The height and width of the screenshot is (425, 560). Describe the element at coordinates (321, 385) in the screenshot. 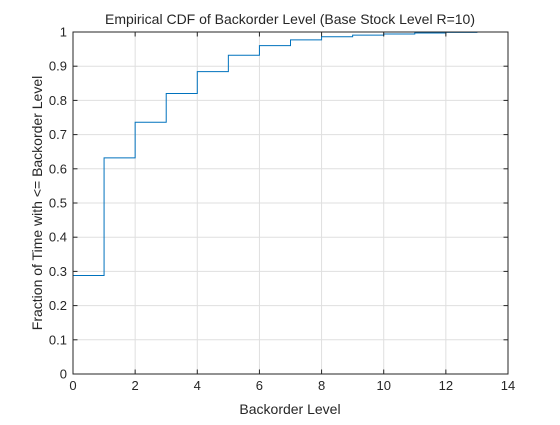

I see `x-tick-label: 8` at that location.